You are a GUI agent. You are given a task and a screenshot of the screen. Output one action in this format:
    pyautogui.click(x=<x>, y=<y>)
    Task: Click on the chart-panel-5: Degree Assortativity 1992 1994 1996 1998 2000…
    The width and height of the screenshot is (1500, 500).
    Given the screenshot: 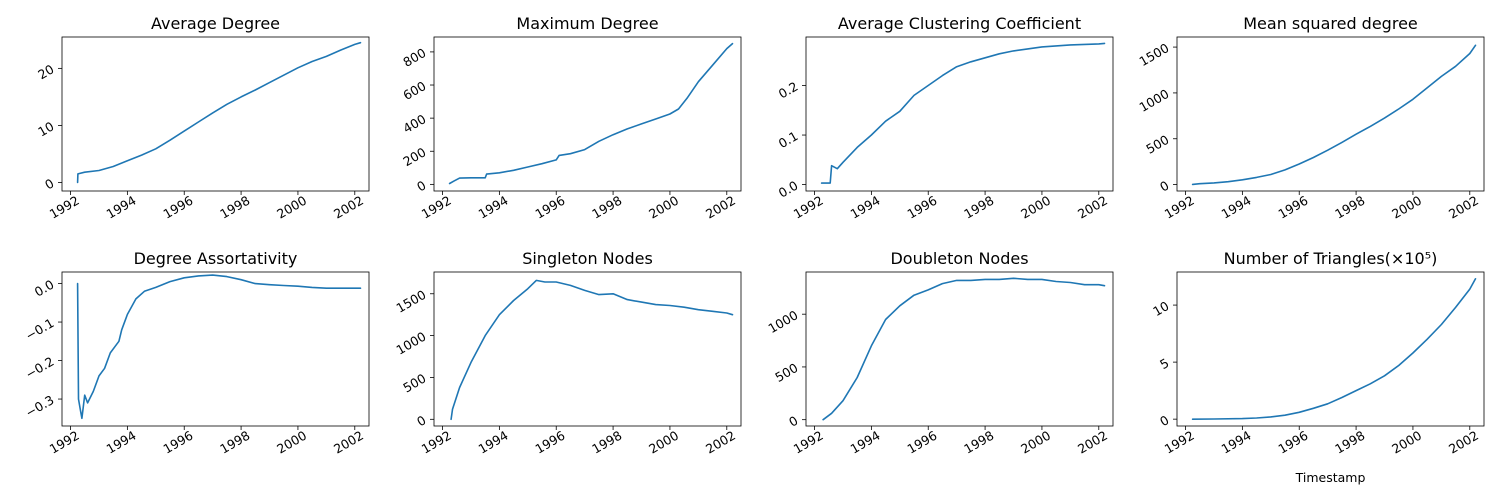 What is the action you would take?
    pyautogui.click(x=196, y=353)
    